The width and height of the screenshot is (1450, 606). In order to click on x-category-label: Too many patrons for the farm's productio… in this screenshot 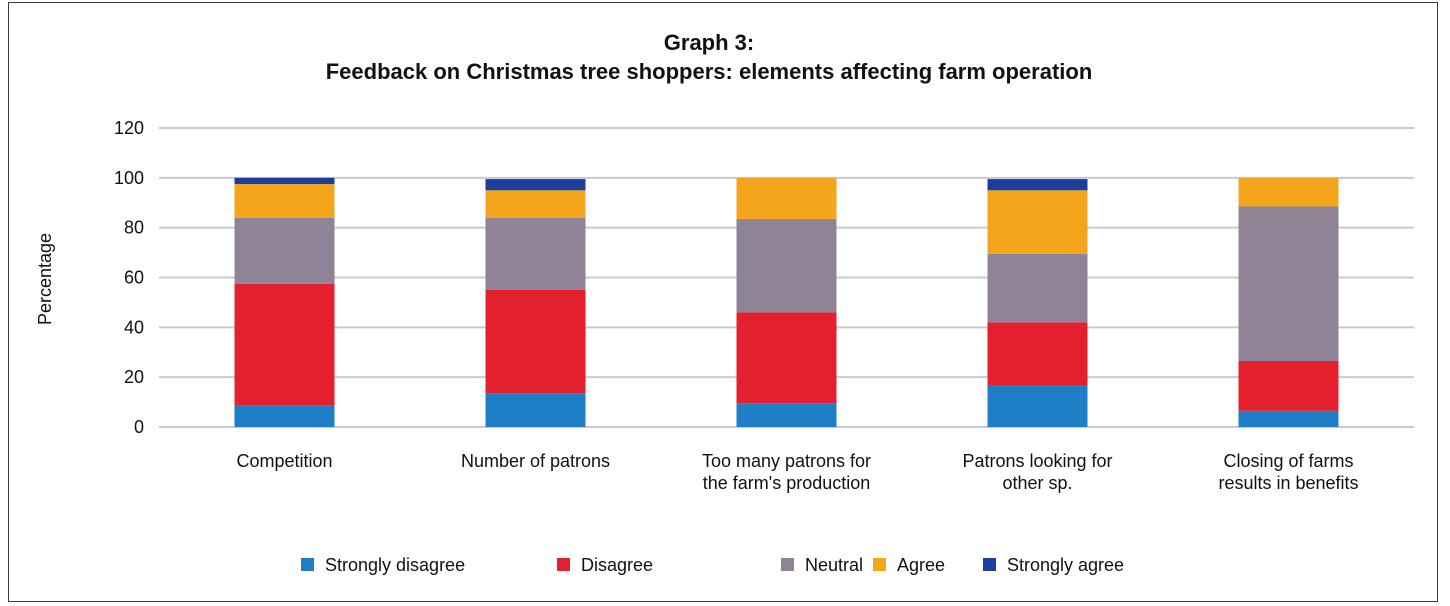, I will do `click(786, 472)`.